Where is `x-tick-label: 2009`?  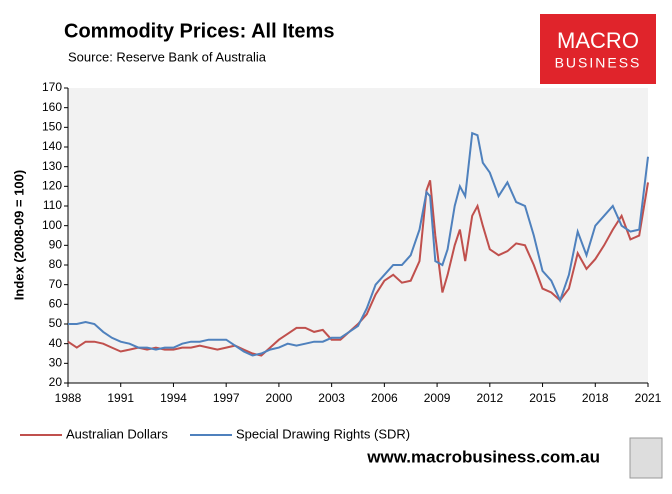
x-tick-label: 2009 is located at coordinates (437, 398).